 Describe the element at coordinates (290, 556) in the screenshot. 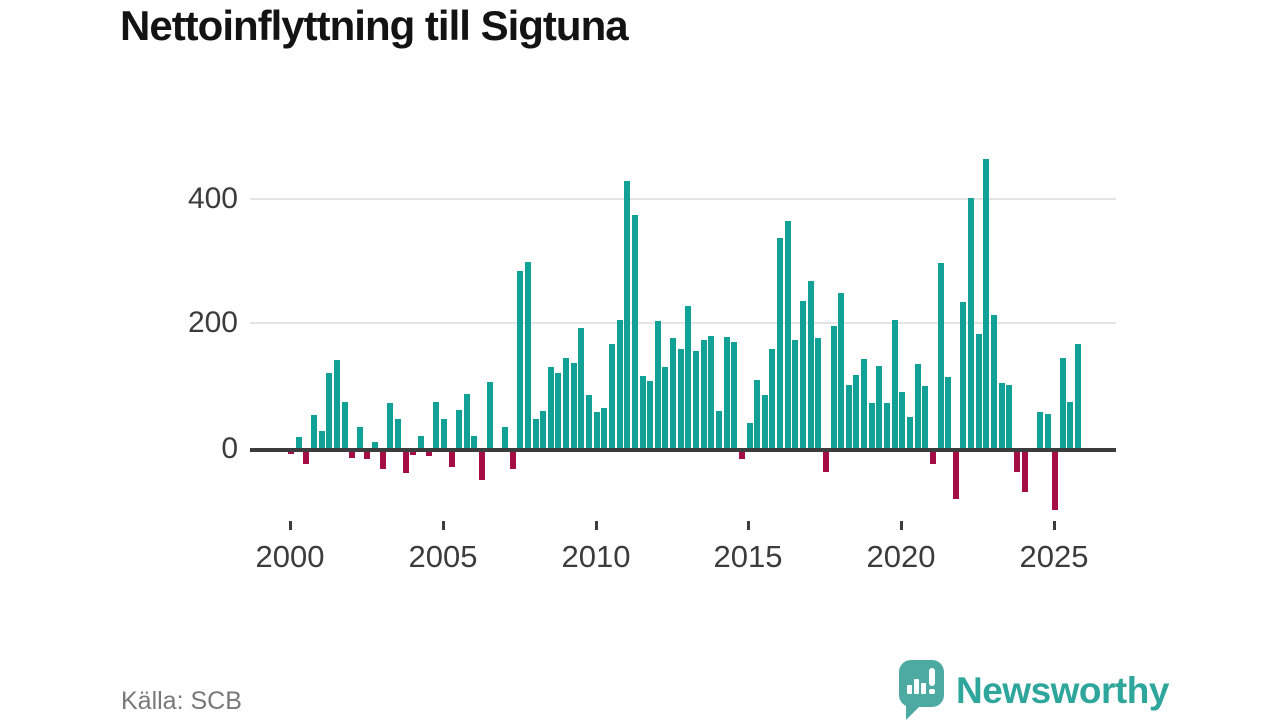

I see `x-axis-tick-label: 2000` at that location.